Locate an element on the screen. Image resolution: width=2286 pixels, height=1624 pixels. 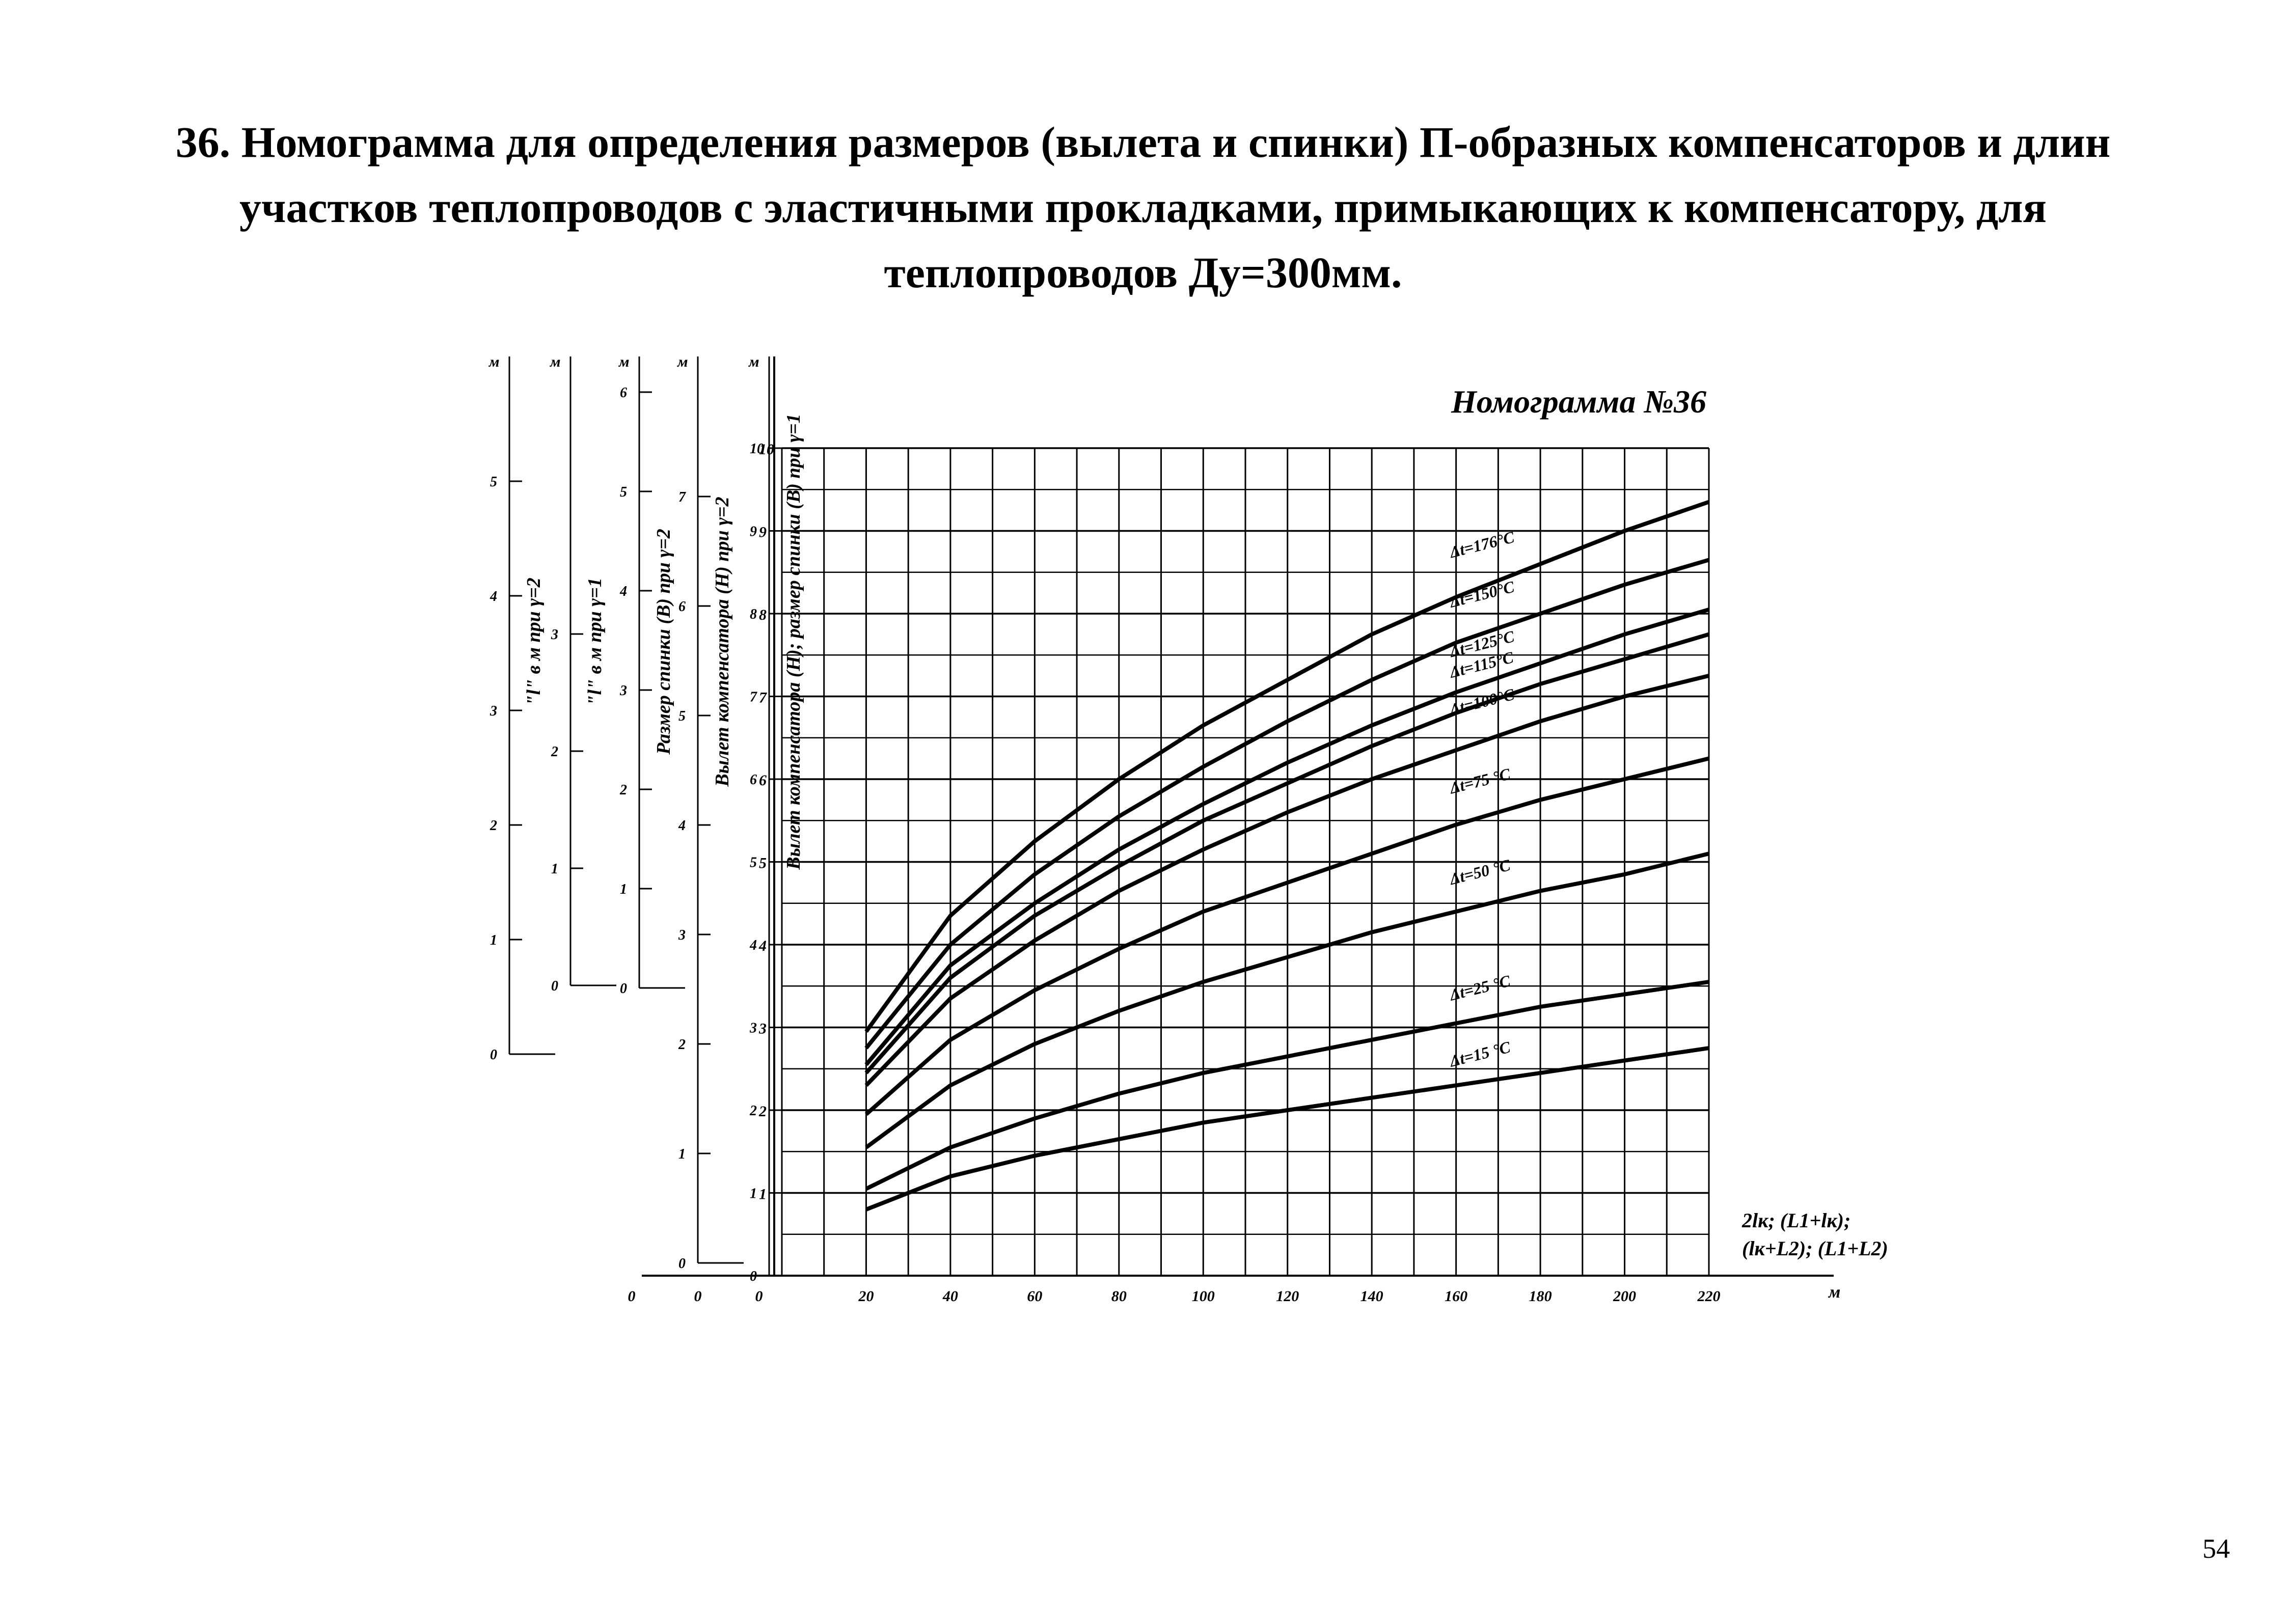
x-tick-label: 80 is located at coordinates (1119, 1296).